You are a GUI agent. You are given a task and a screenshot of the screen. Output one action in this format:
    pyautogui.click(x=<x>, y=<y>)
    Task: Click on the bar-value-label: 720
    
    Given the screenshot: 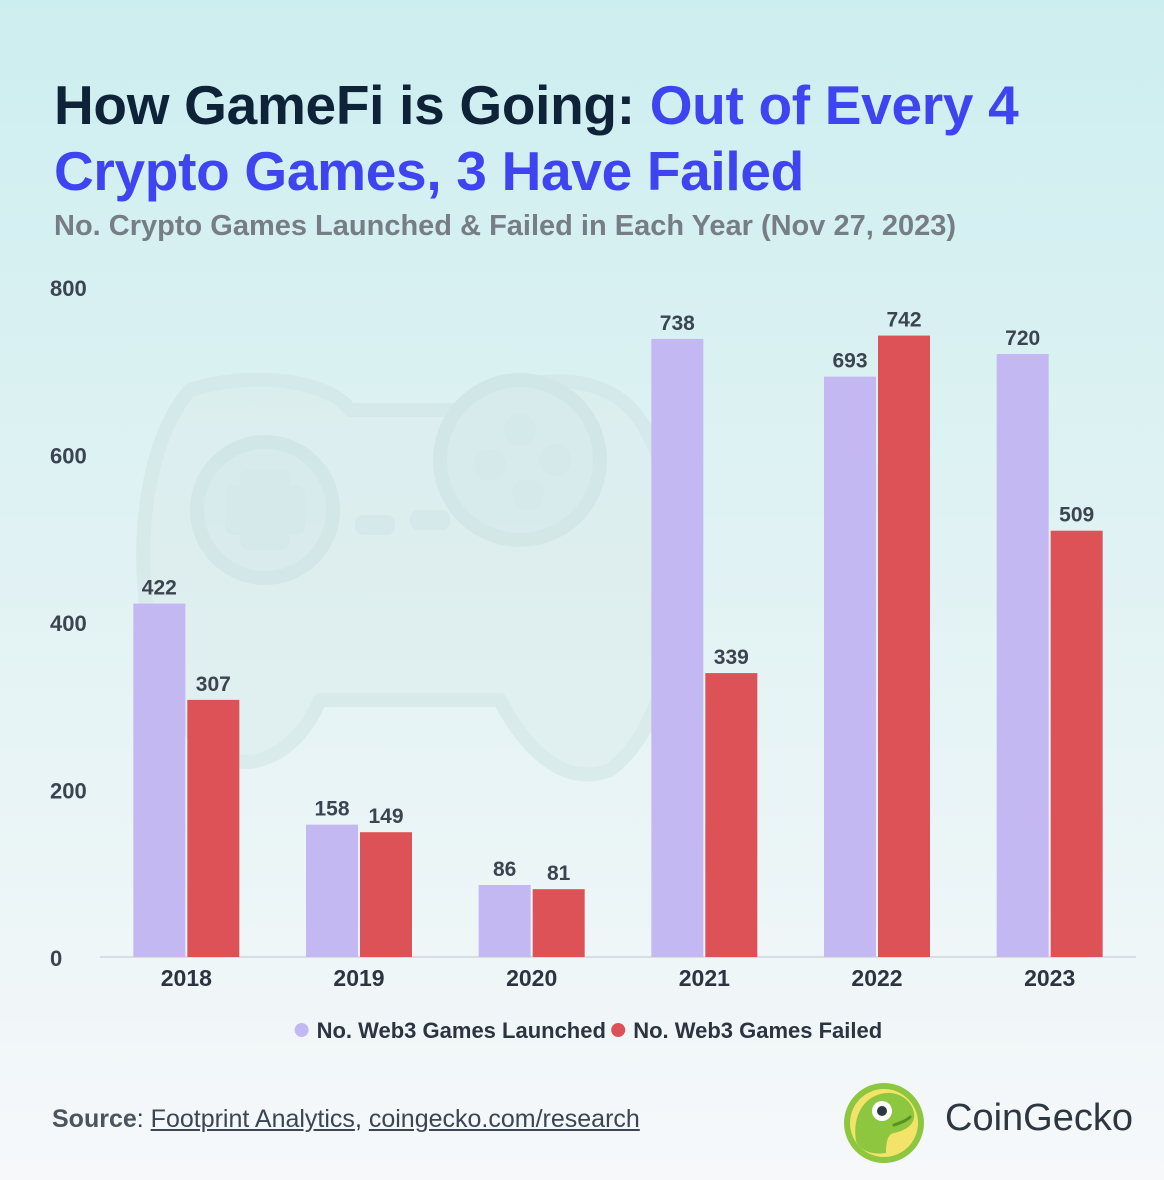 What is the action you would take?
    pyautogui.click(x=1022, y=338)
    